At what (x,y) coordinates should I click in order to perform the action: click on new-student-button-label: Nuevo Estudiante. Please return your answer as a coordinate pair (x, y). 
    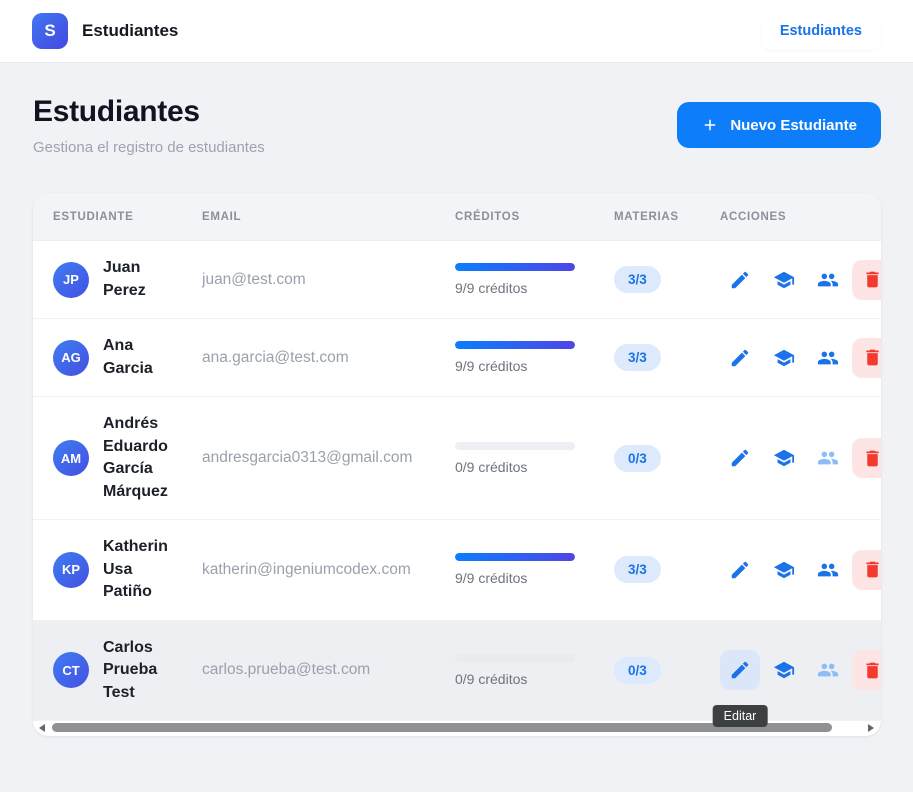
    Looking at the image, I should click on (793, 125).